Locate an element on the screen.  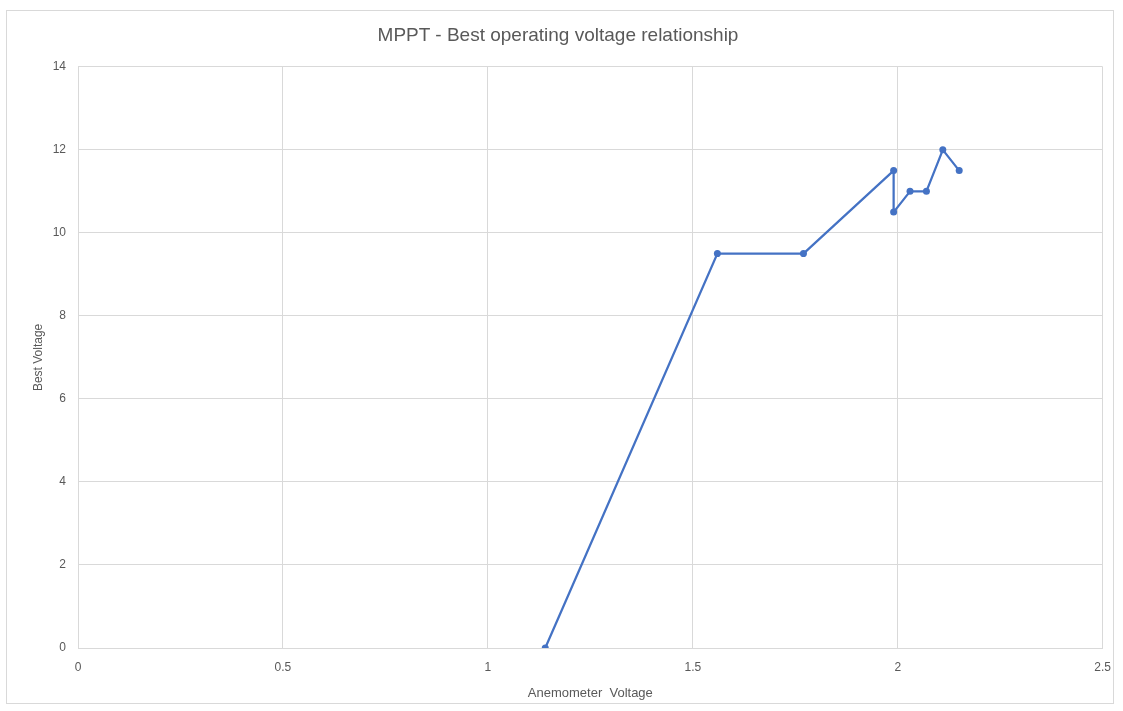
x-axis-title: Anemometer Voltage is located at coordinates (590, 692).